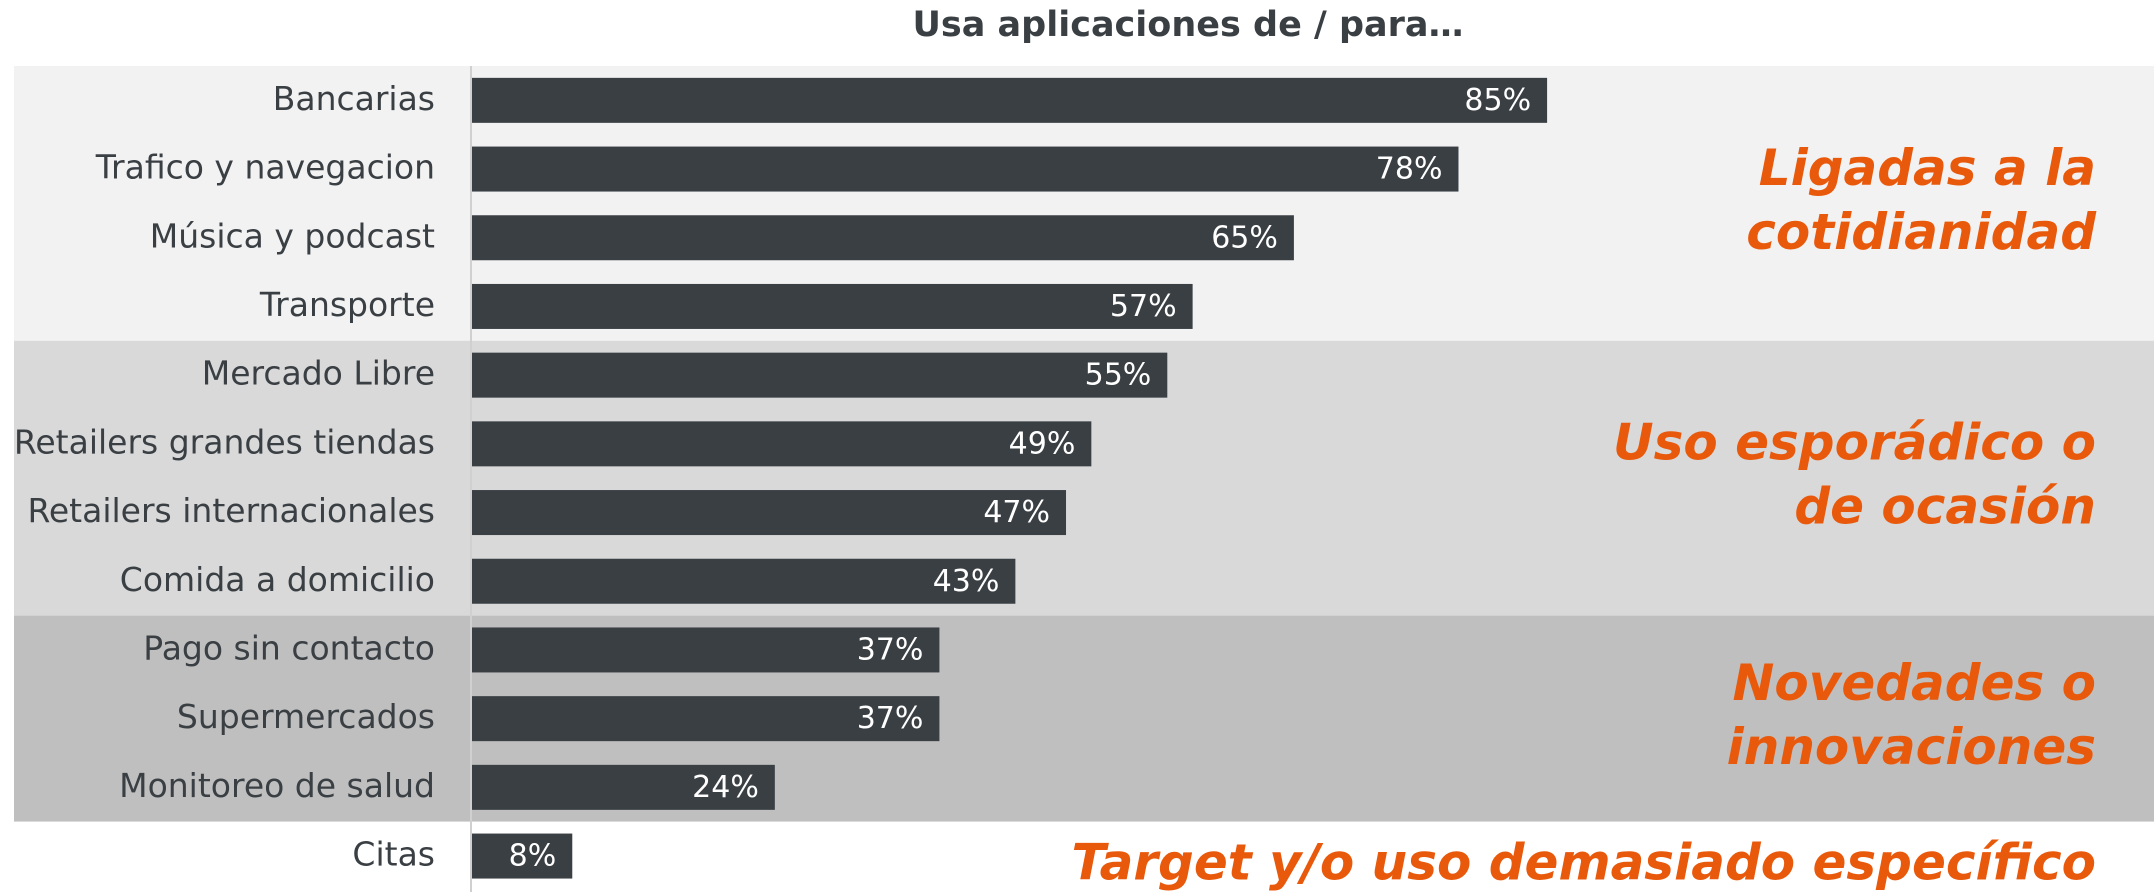 This screenshot has width=2154, height=892. I want to click on value-label: 85%, so click(1497, 100).